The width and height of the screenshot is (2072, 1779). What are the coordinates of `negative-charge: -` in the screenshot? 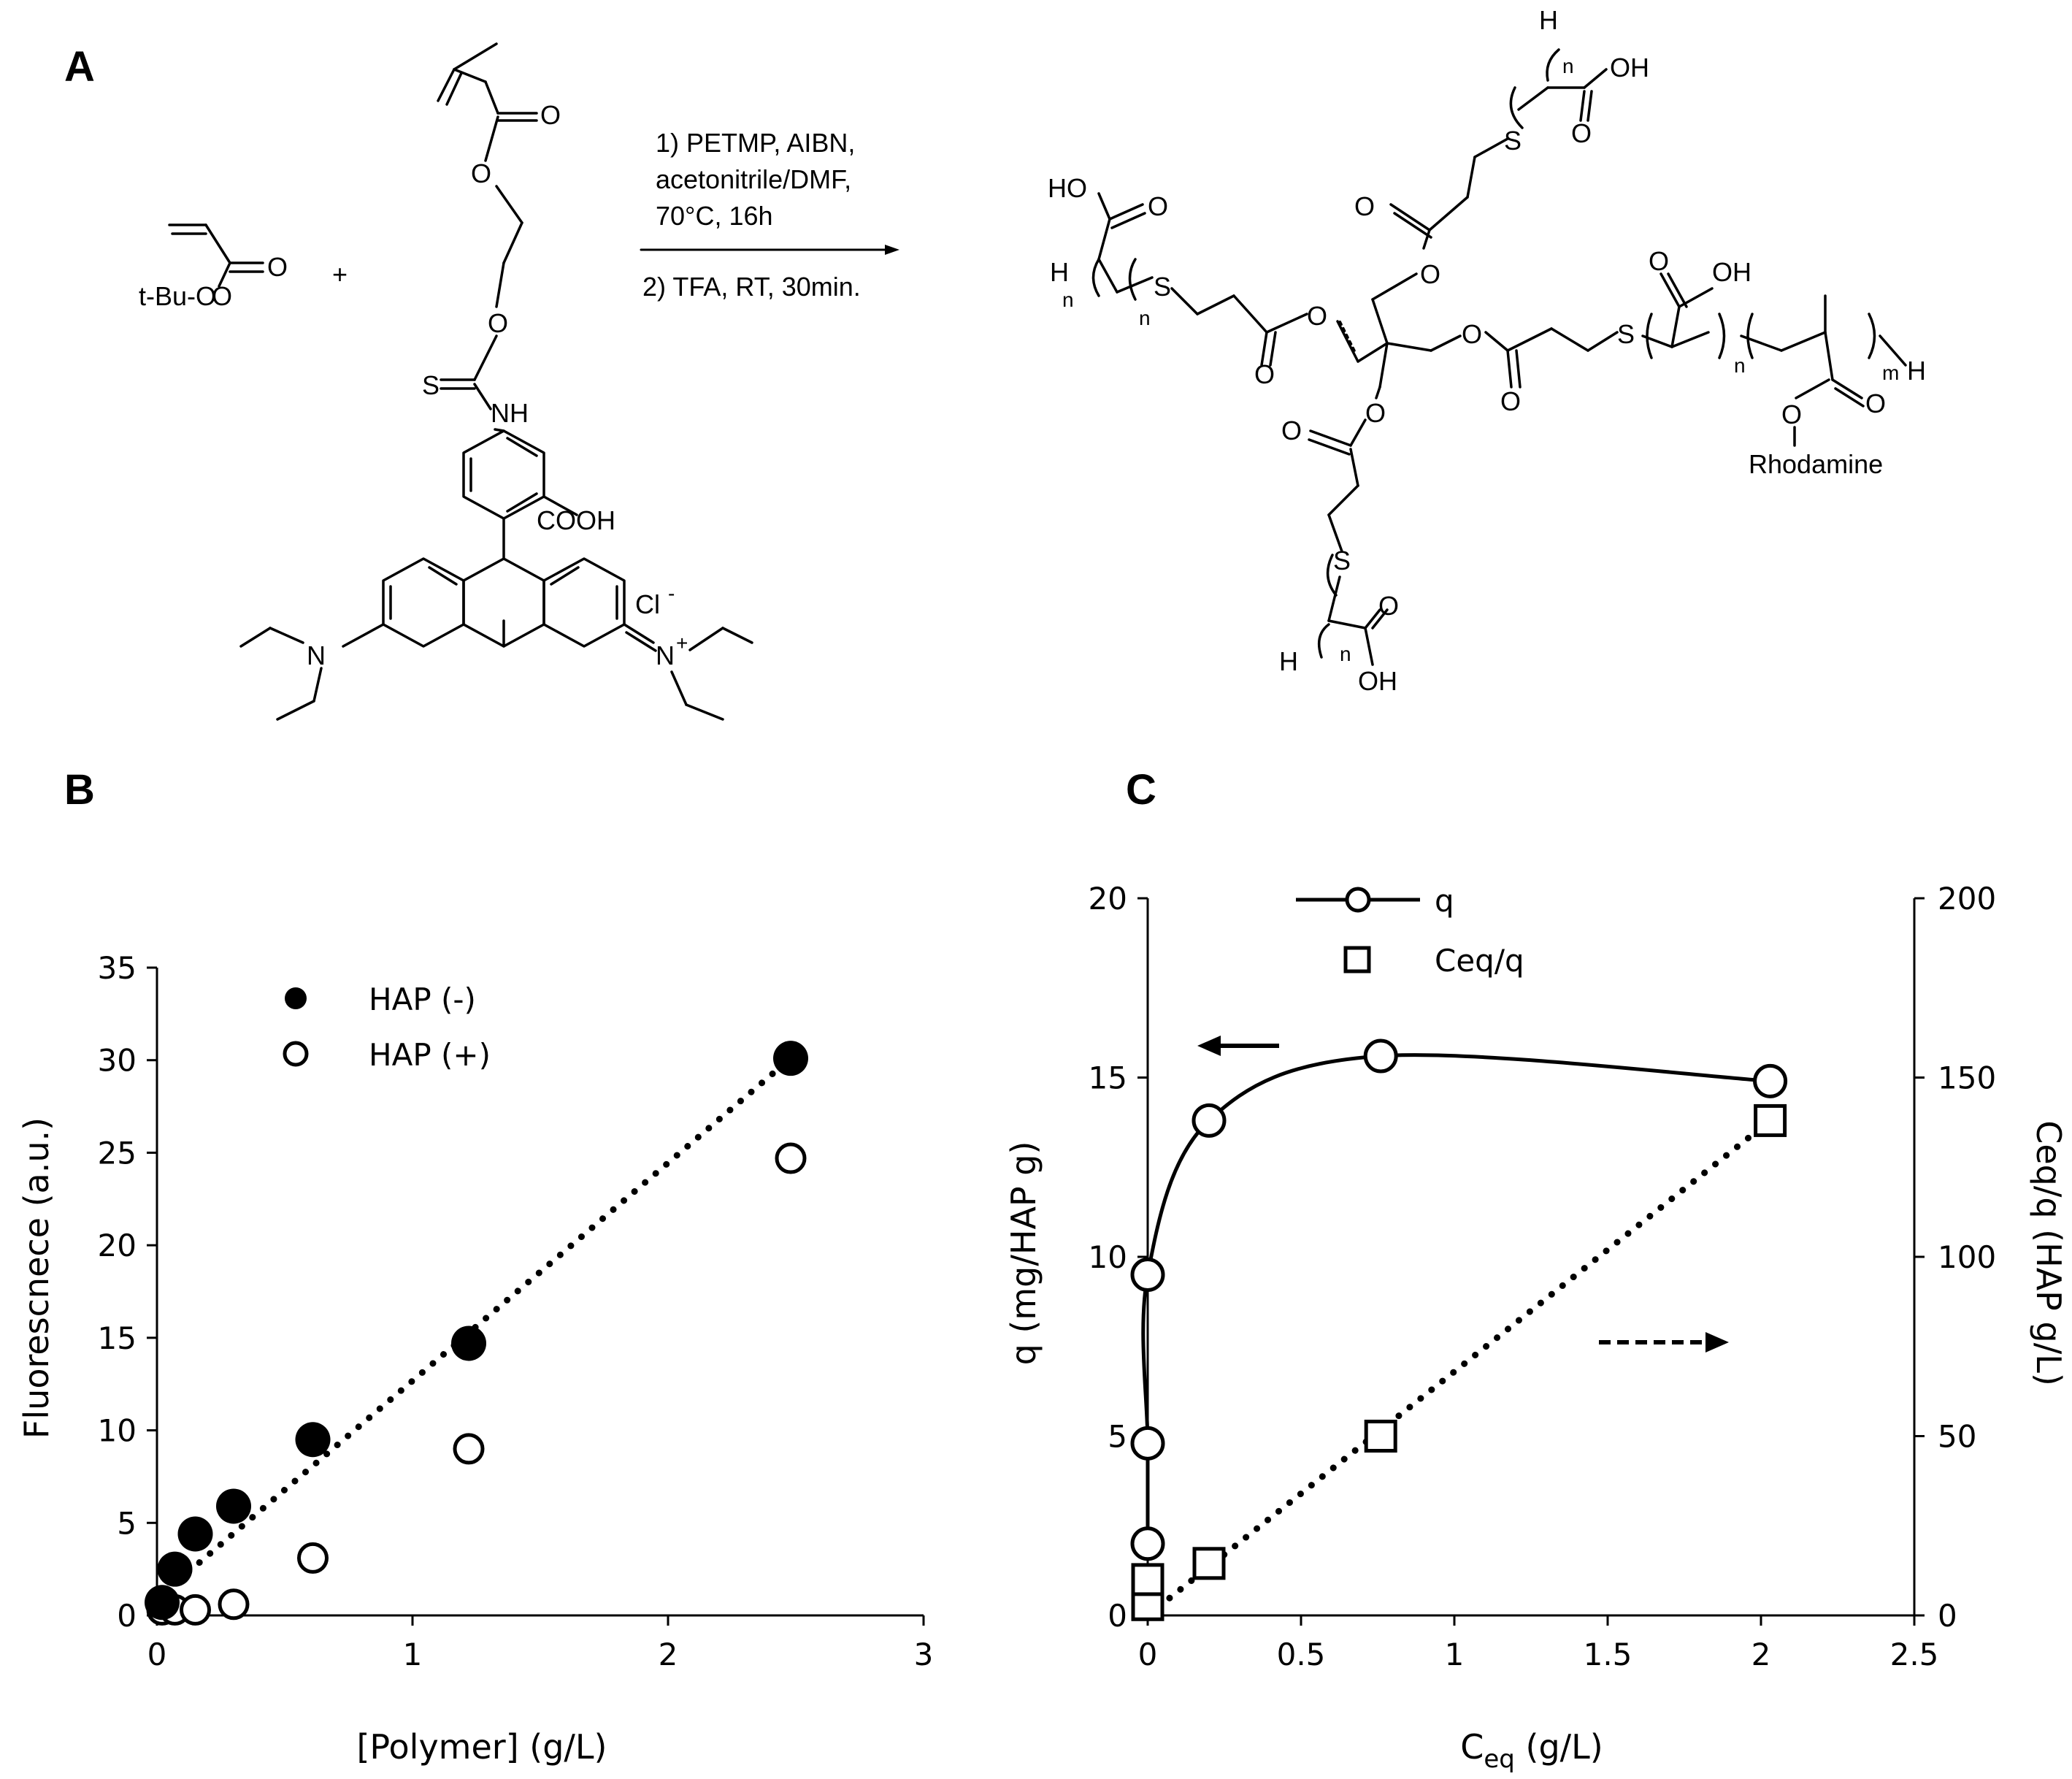 It's located at (671, 593).